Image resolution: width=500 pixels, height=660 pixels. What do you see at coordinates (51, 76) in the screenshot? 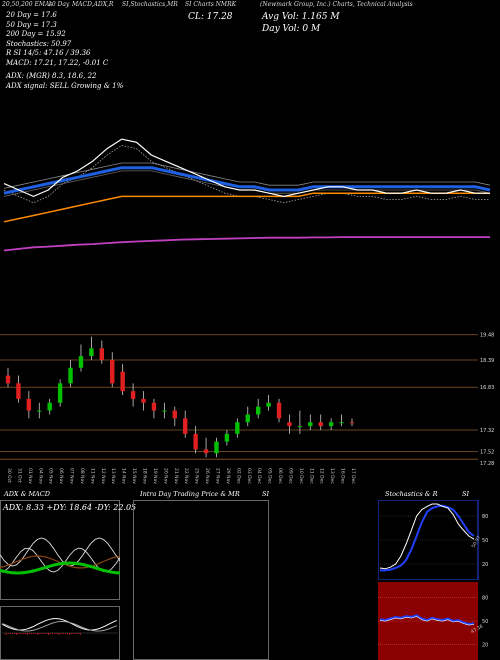
I see `adx-info-line: ADX: (MGR) 8.3, 18.6, 22` at bounding box center [51, 76].